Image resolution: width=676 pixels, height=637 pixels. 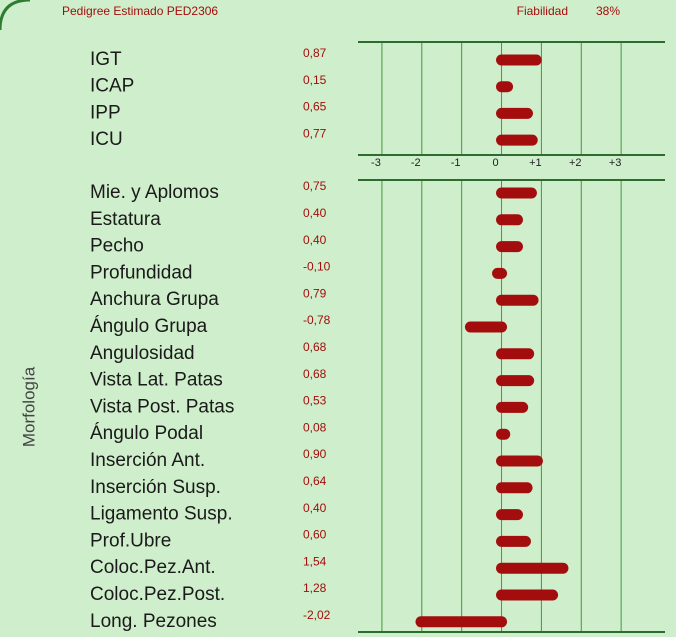 I want to click on x-tick-label: +3, so click(x=615, y=163).